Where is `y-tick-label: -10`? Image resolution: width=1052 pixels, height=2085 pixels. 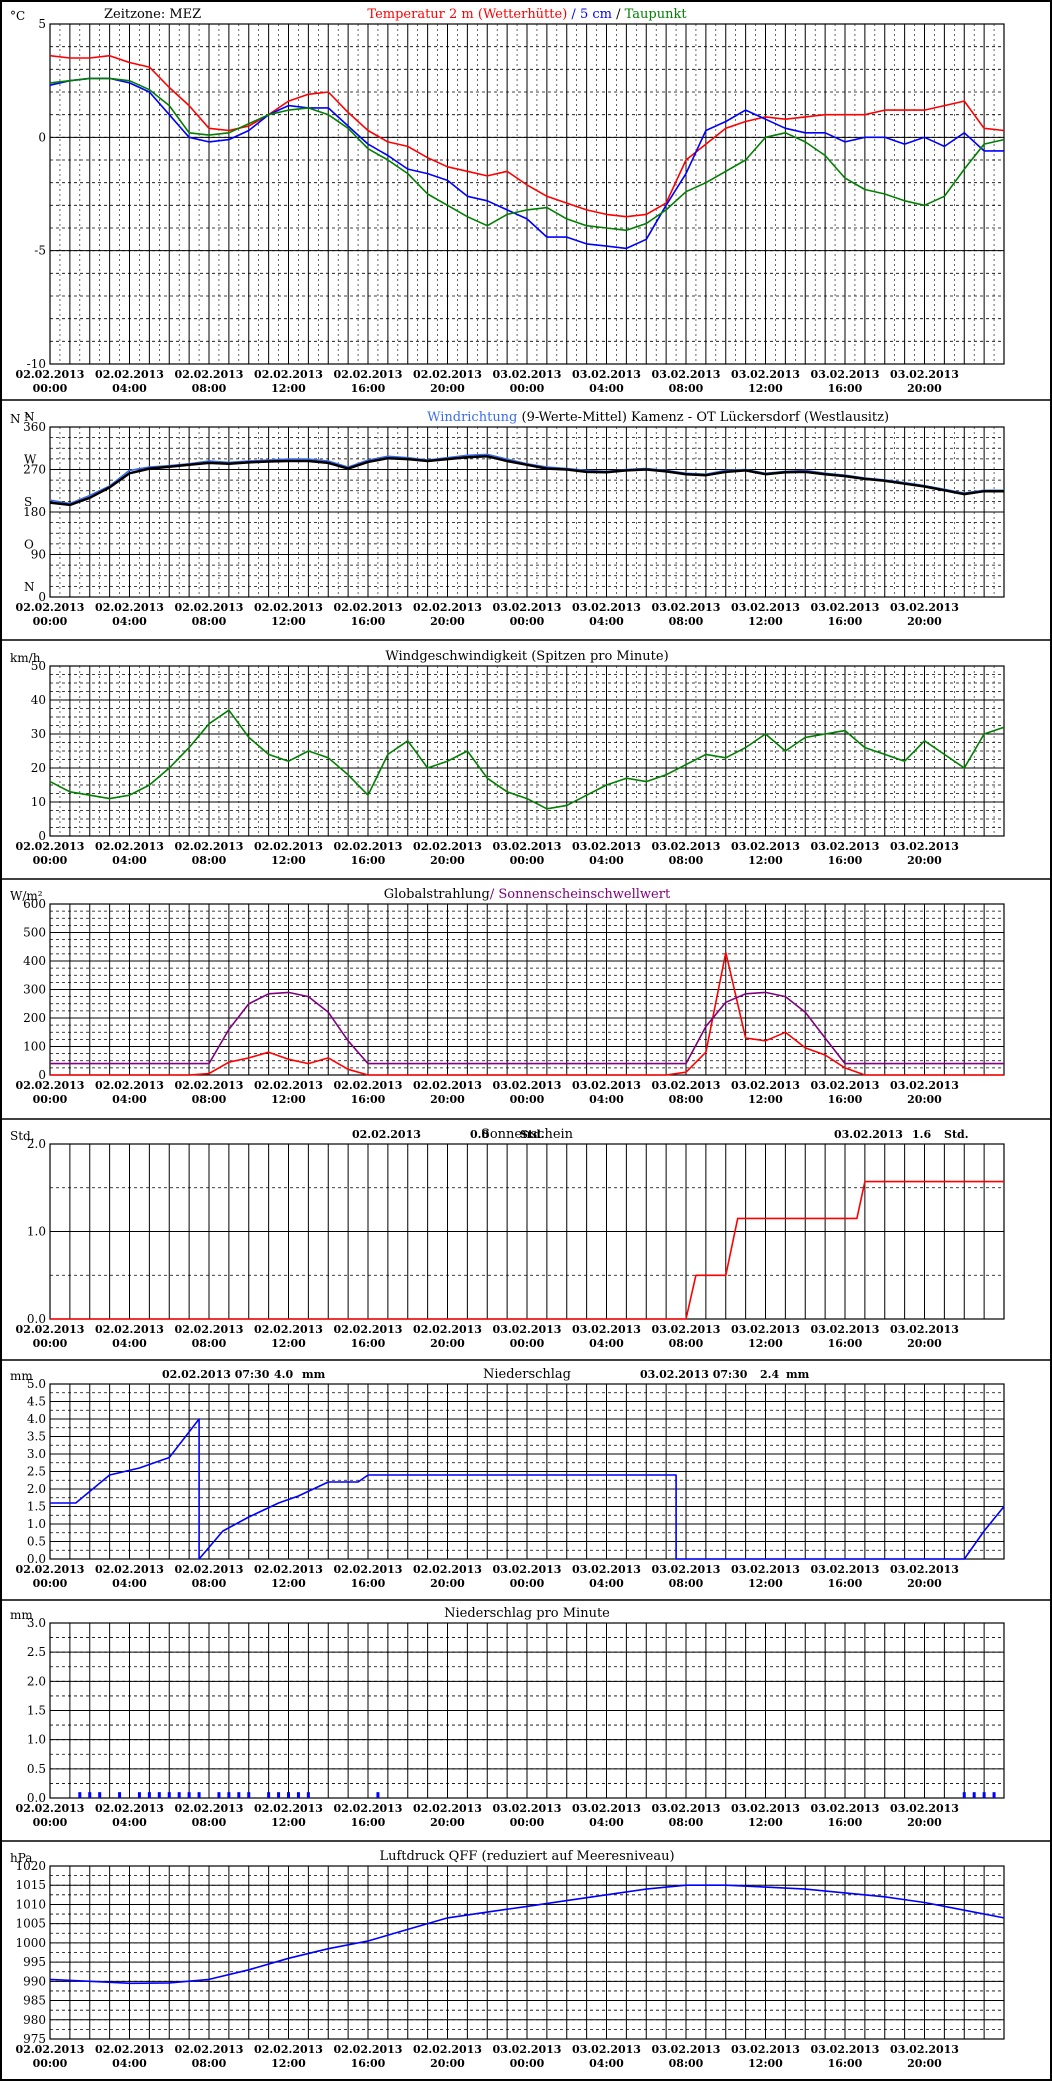 y-tick-label: -10 is located at coordinates (36, 364).